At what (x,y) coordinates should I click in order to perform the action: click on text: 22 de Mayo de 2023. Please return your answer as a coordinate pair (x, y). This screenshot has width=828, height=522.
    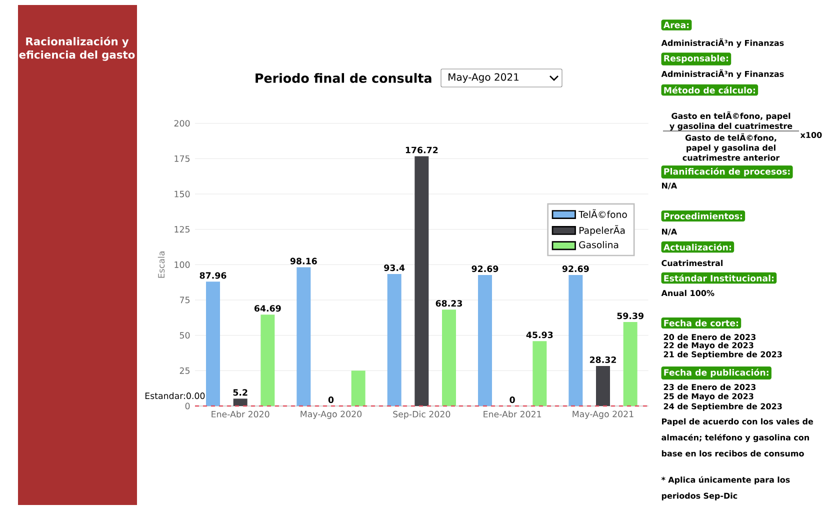
    Looking at the image, I should click on (709, 346).